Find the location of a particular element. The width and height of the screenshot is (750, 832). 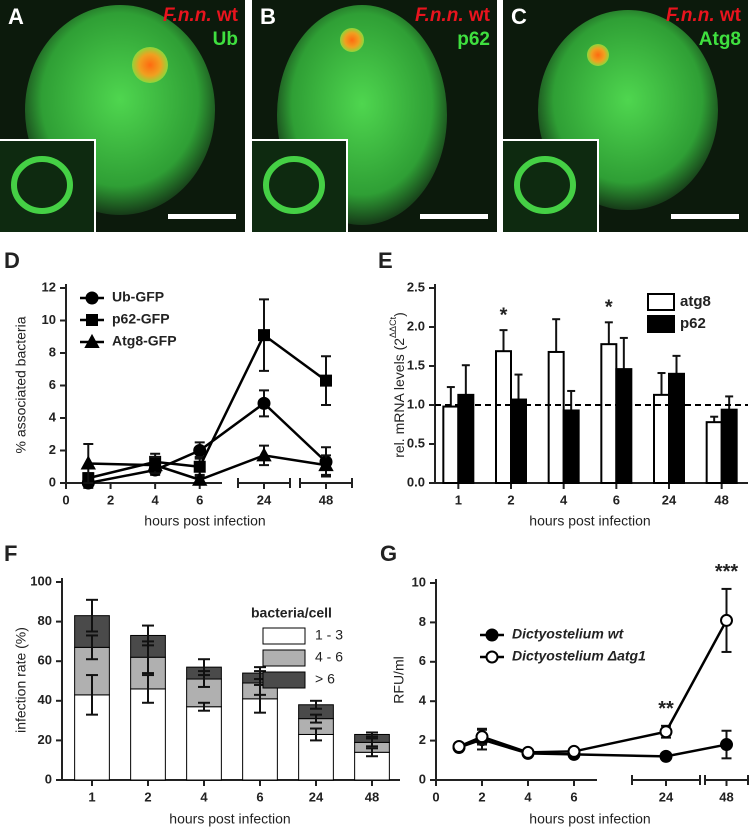

legend-label: atg8 is located at coordinates (695, 301).